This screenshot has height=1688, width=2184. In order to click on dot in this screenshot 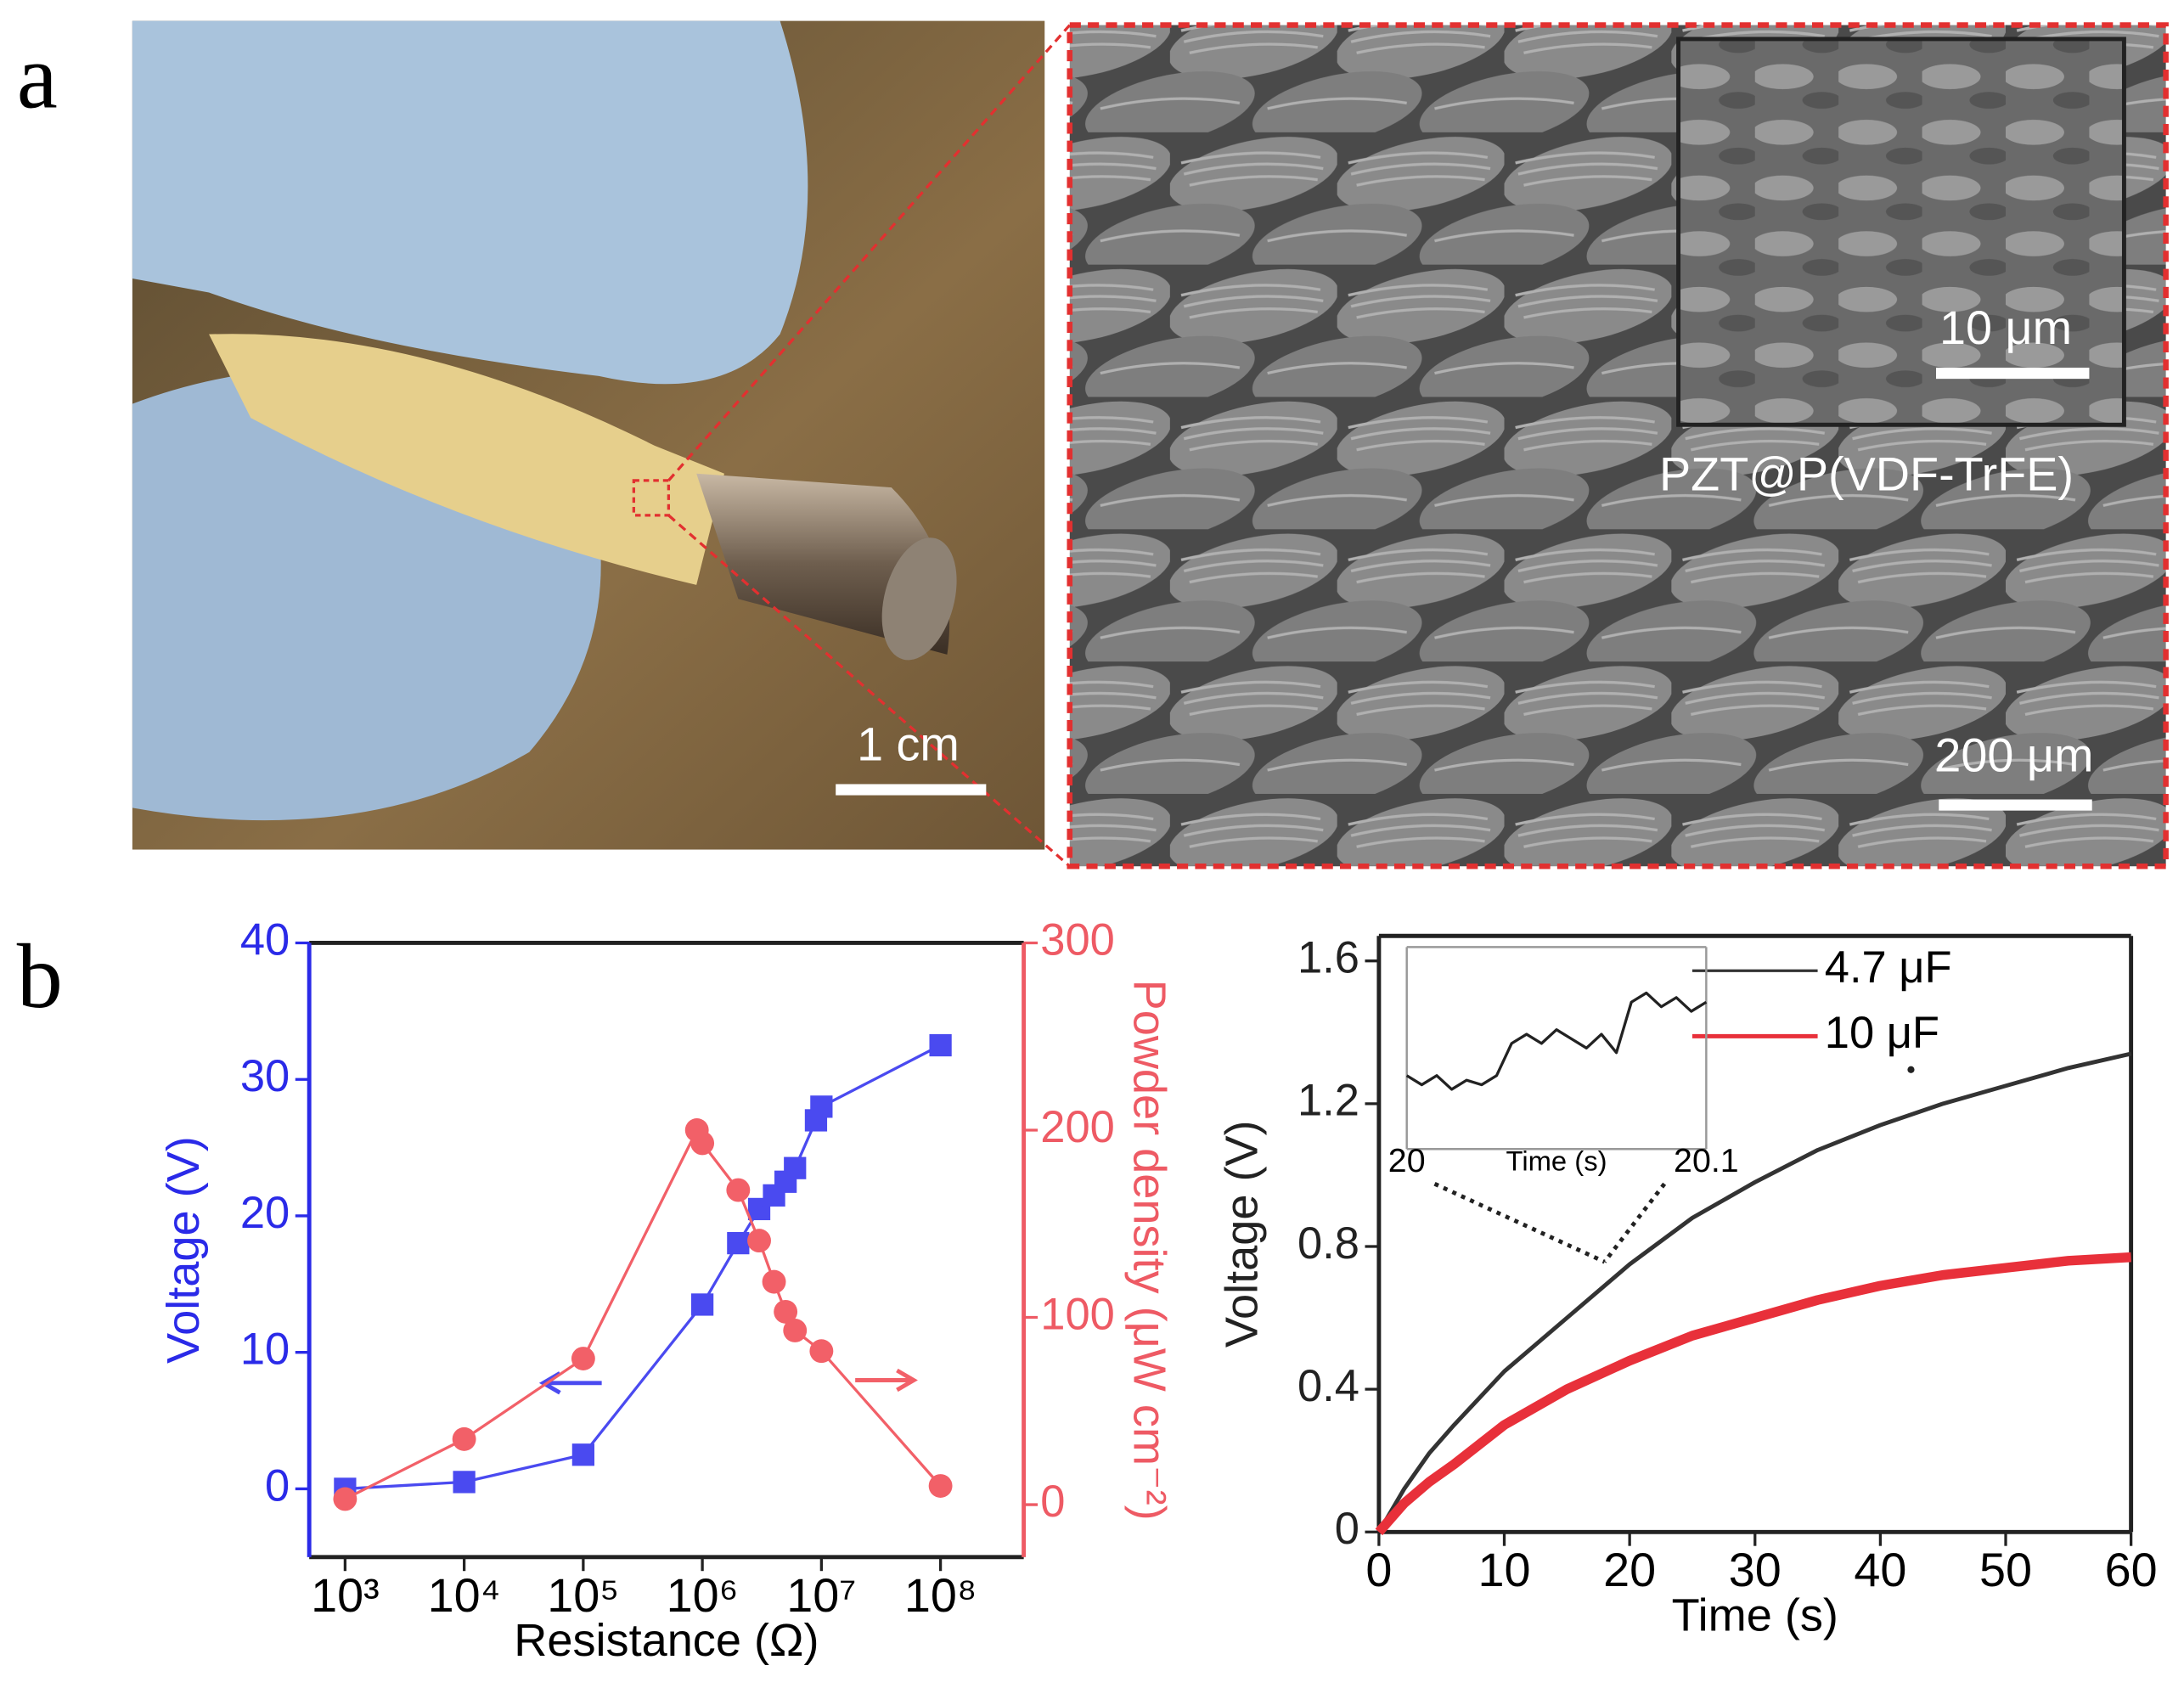, I will do `click(1911, 1069)`.